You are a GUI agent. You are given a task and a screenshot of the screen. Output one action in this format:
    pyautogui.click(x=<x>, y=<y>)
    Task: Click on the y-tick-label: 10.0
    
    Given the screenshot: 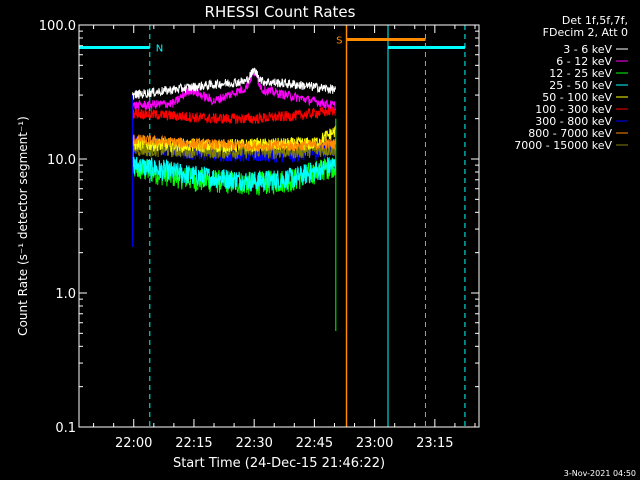 What is the action you would take?
    pyautogui.click(x=61, y=160)
    